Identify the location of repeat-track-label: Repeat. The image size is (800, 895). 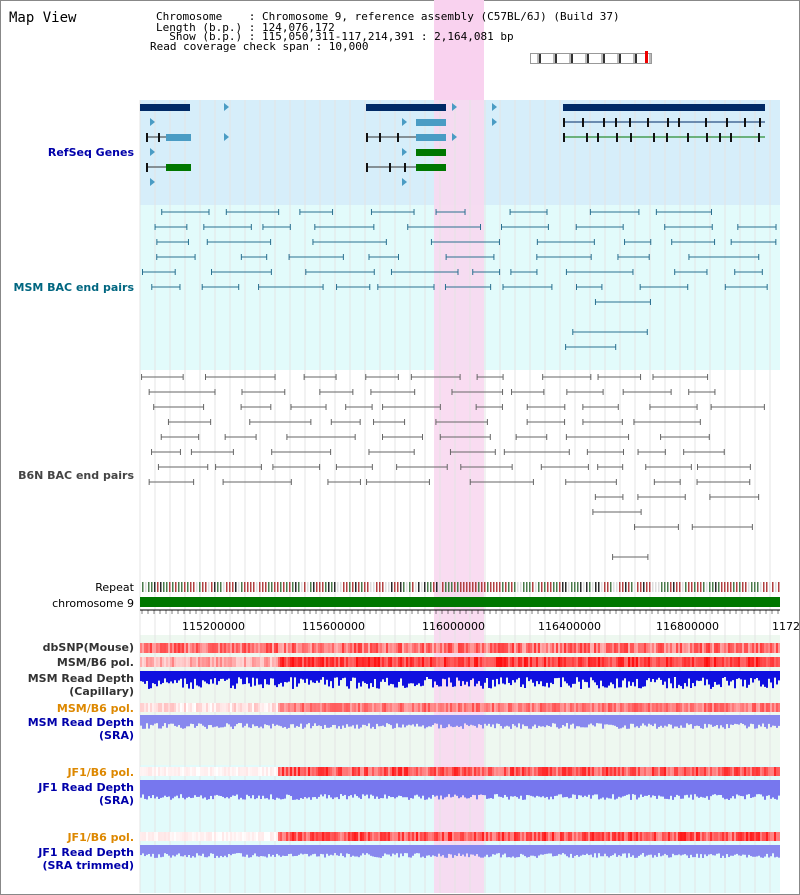
(114, 587).